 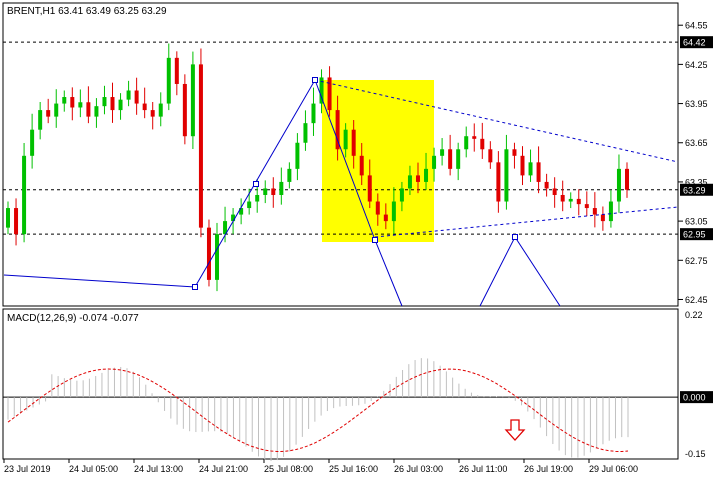 What do you see at coordinates (694, 315) in the screenshot?
I see `macd-tick-label: 0.22` at bounding box center [694, 315].